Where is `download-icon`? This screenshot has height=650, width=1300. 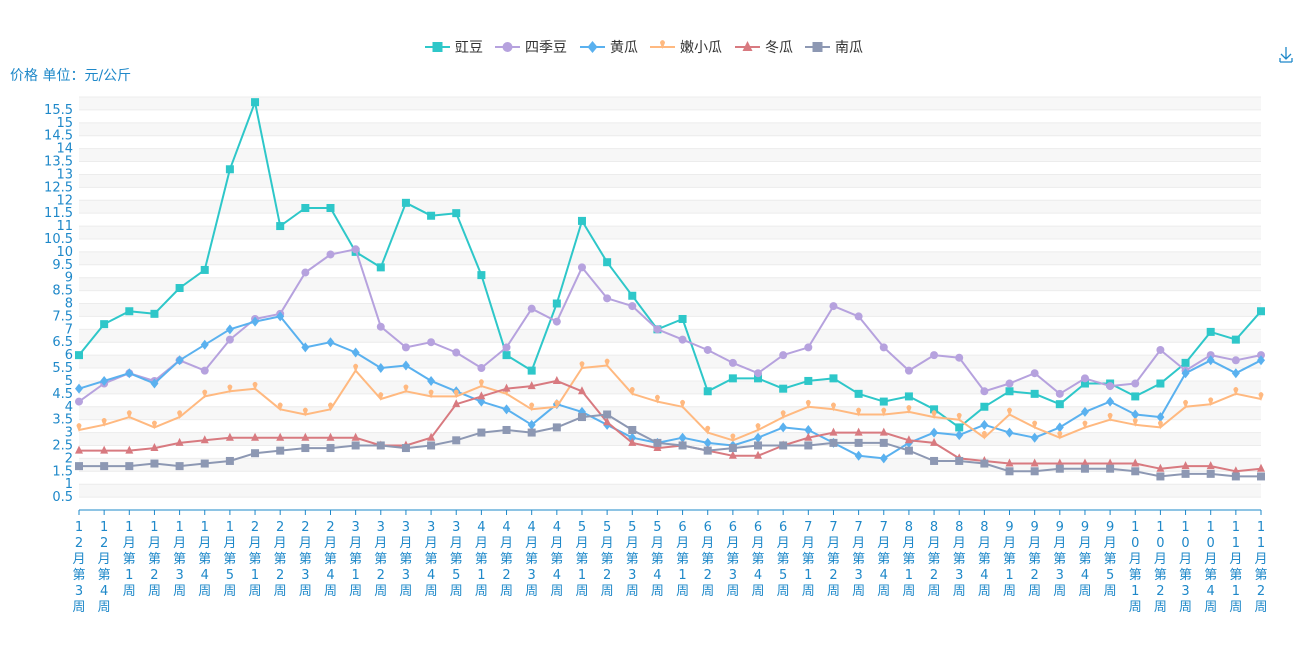 download-icon is located at coordinates (1286, 55).